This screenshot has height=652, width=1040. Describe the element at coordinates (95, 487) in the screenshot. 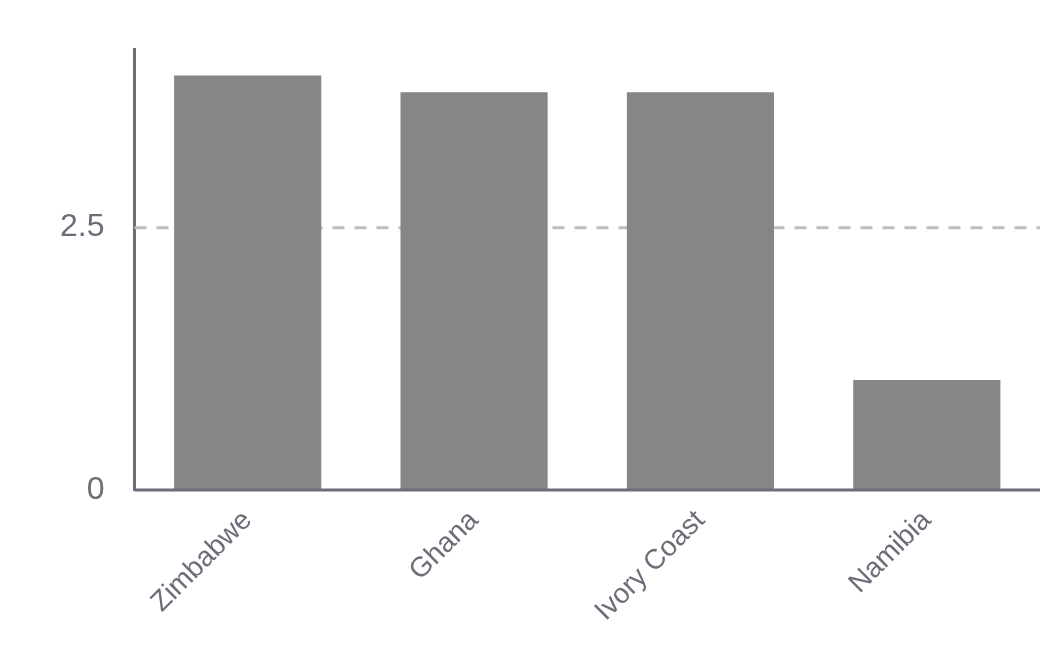

I see `y-tick-label: 0` at that location.